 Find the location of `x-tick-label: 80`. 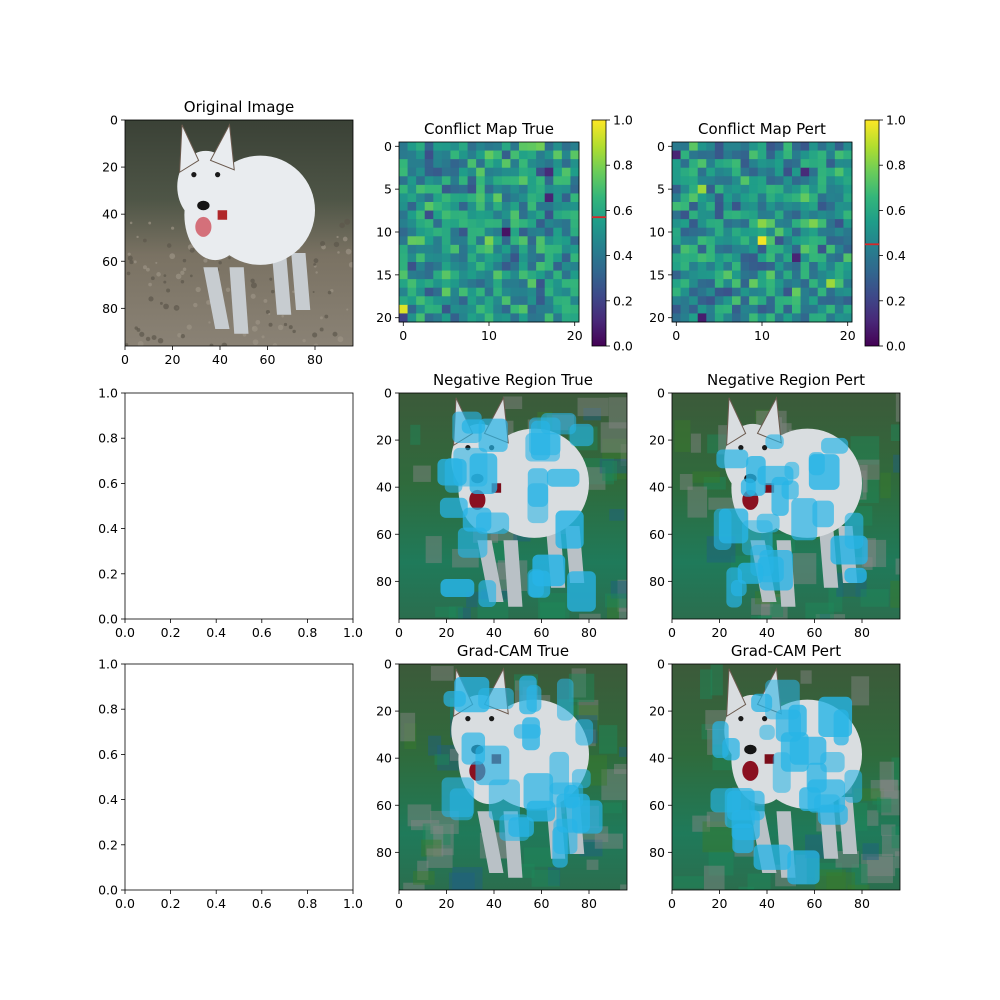

x-tick-label: 80 is located at coordinates (589, 632).